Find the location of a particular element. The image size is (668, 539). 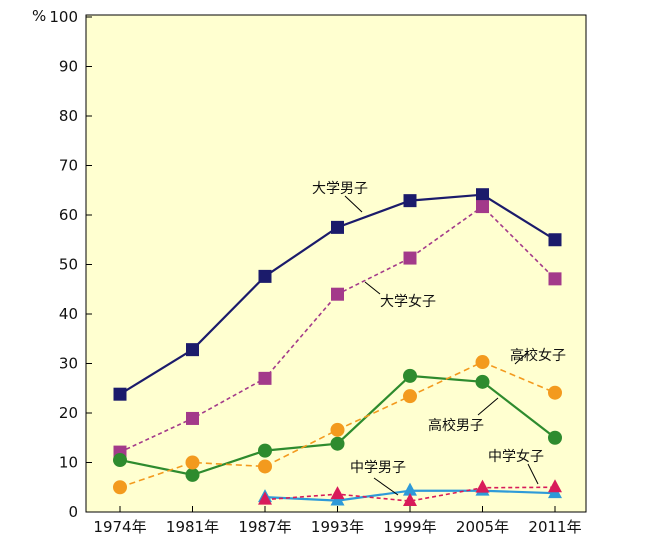

series-label-daigaku-danshi: 大学男子 is located at coordinates (340, 189).